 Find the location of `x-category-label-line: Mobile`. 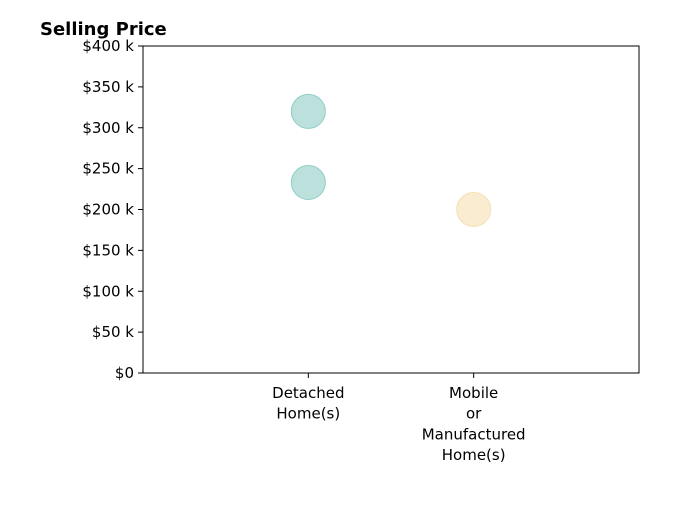

x-category-label-line: Mobile is located at coordinates (473, 393).